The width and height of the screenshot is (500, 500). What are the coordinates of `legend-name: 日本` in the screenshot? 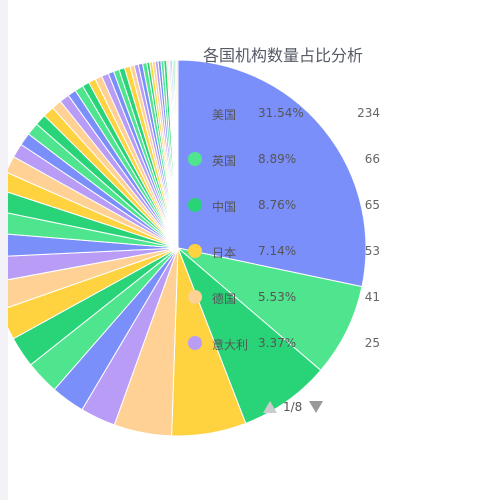 It's located at (224, 253).